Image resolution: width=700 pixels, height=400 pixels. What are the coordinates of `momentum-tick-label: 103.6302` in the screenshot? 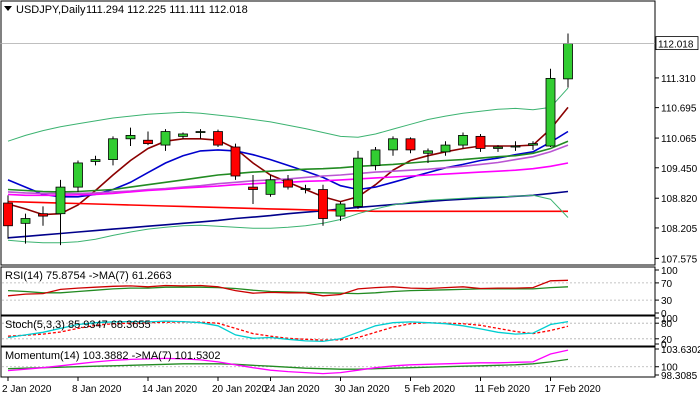 It's located at (680, 350).